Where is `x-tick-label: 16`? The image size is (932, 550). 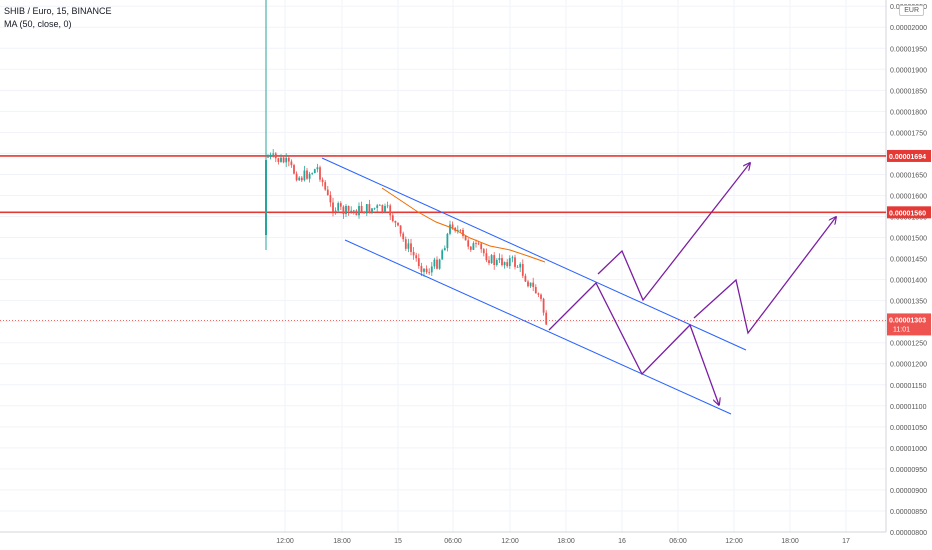 x-tick-label: 16 is located at coordinates (622, 541).